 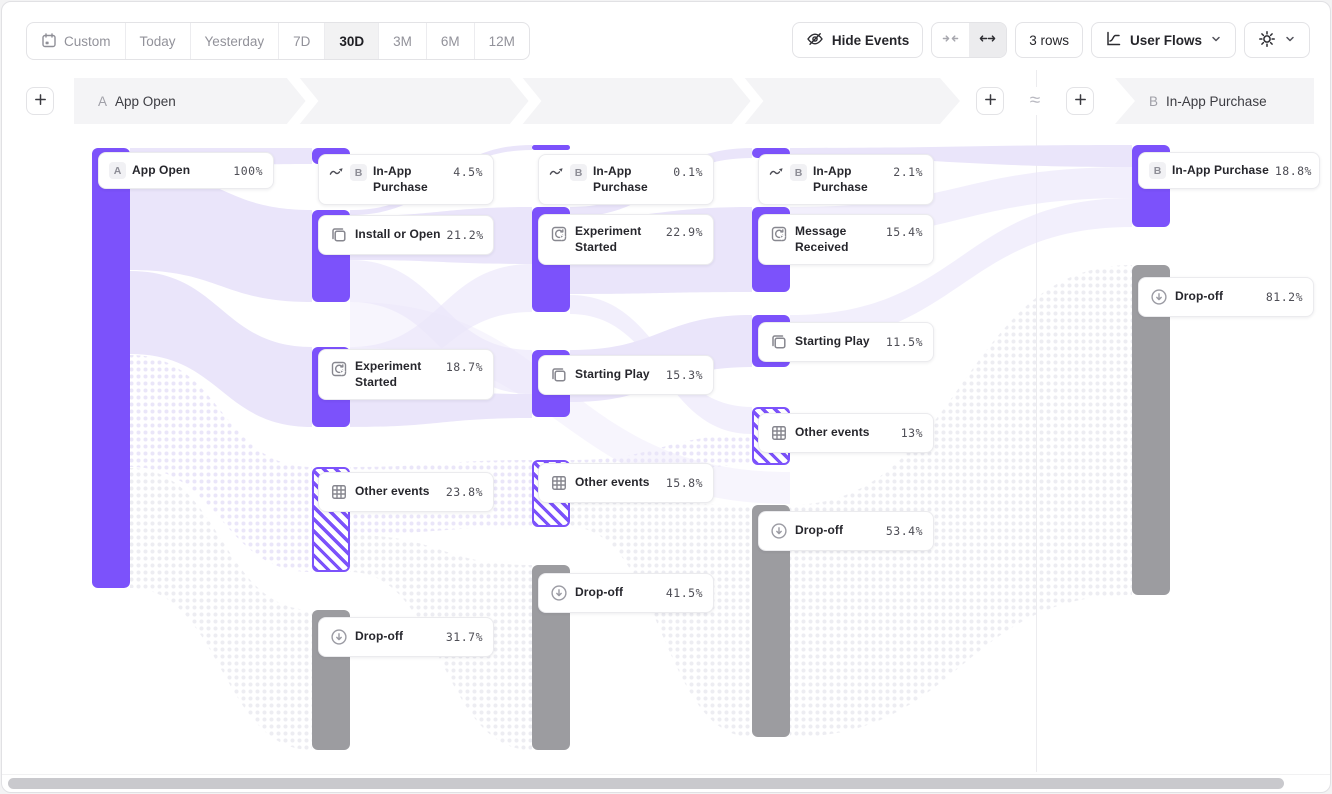 What do you see at coordinates (815, 40) in the screenshot?
I see `eye-off-icon` at bounding box center [815, 40].